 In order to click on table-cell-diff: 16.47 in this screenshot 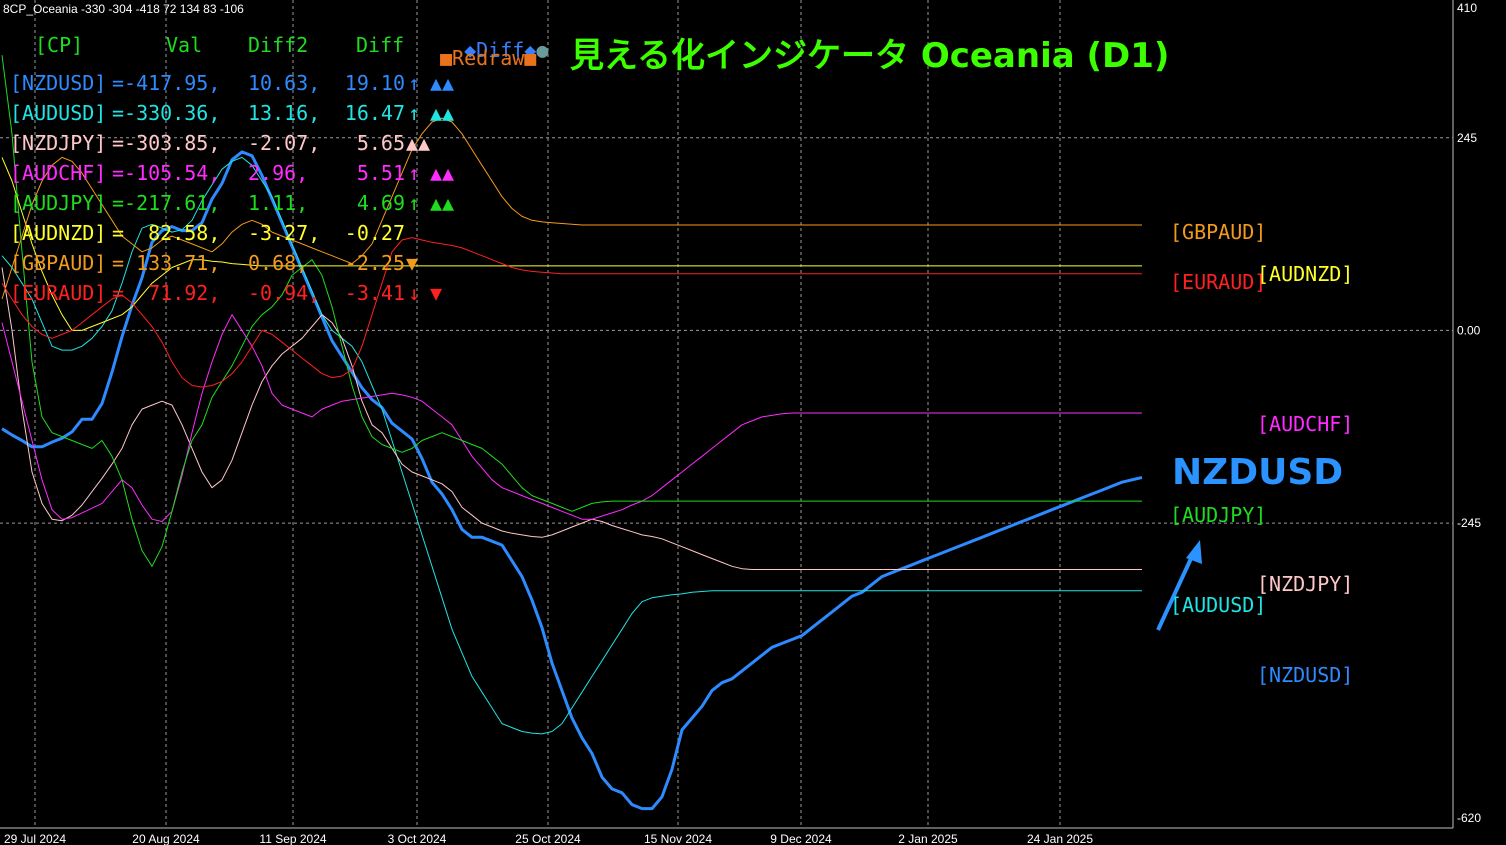, I will do `click(374, 113)`.